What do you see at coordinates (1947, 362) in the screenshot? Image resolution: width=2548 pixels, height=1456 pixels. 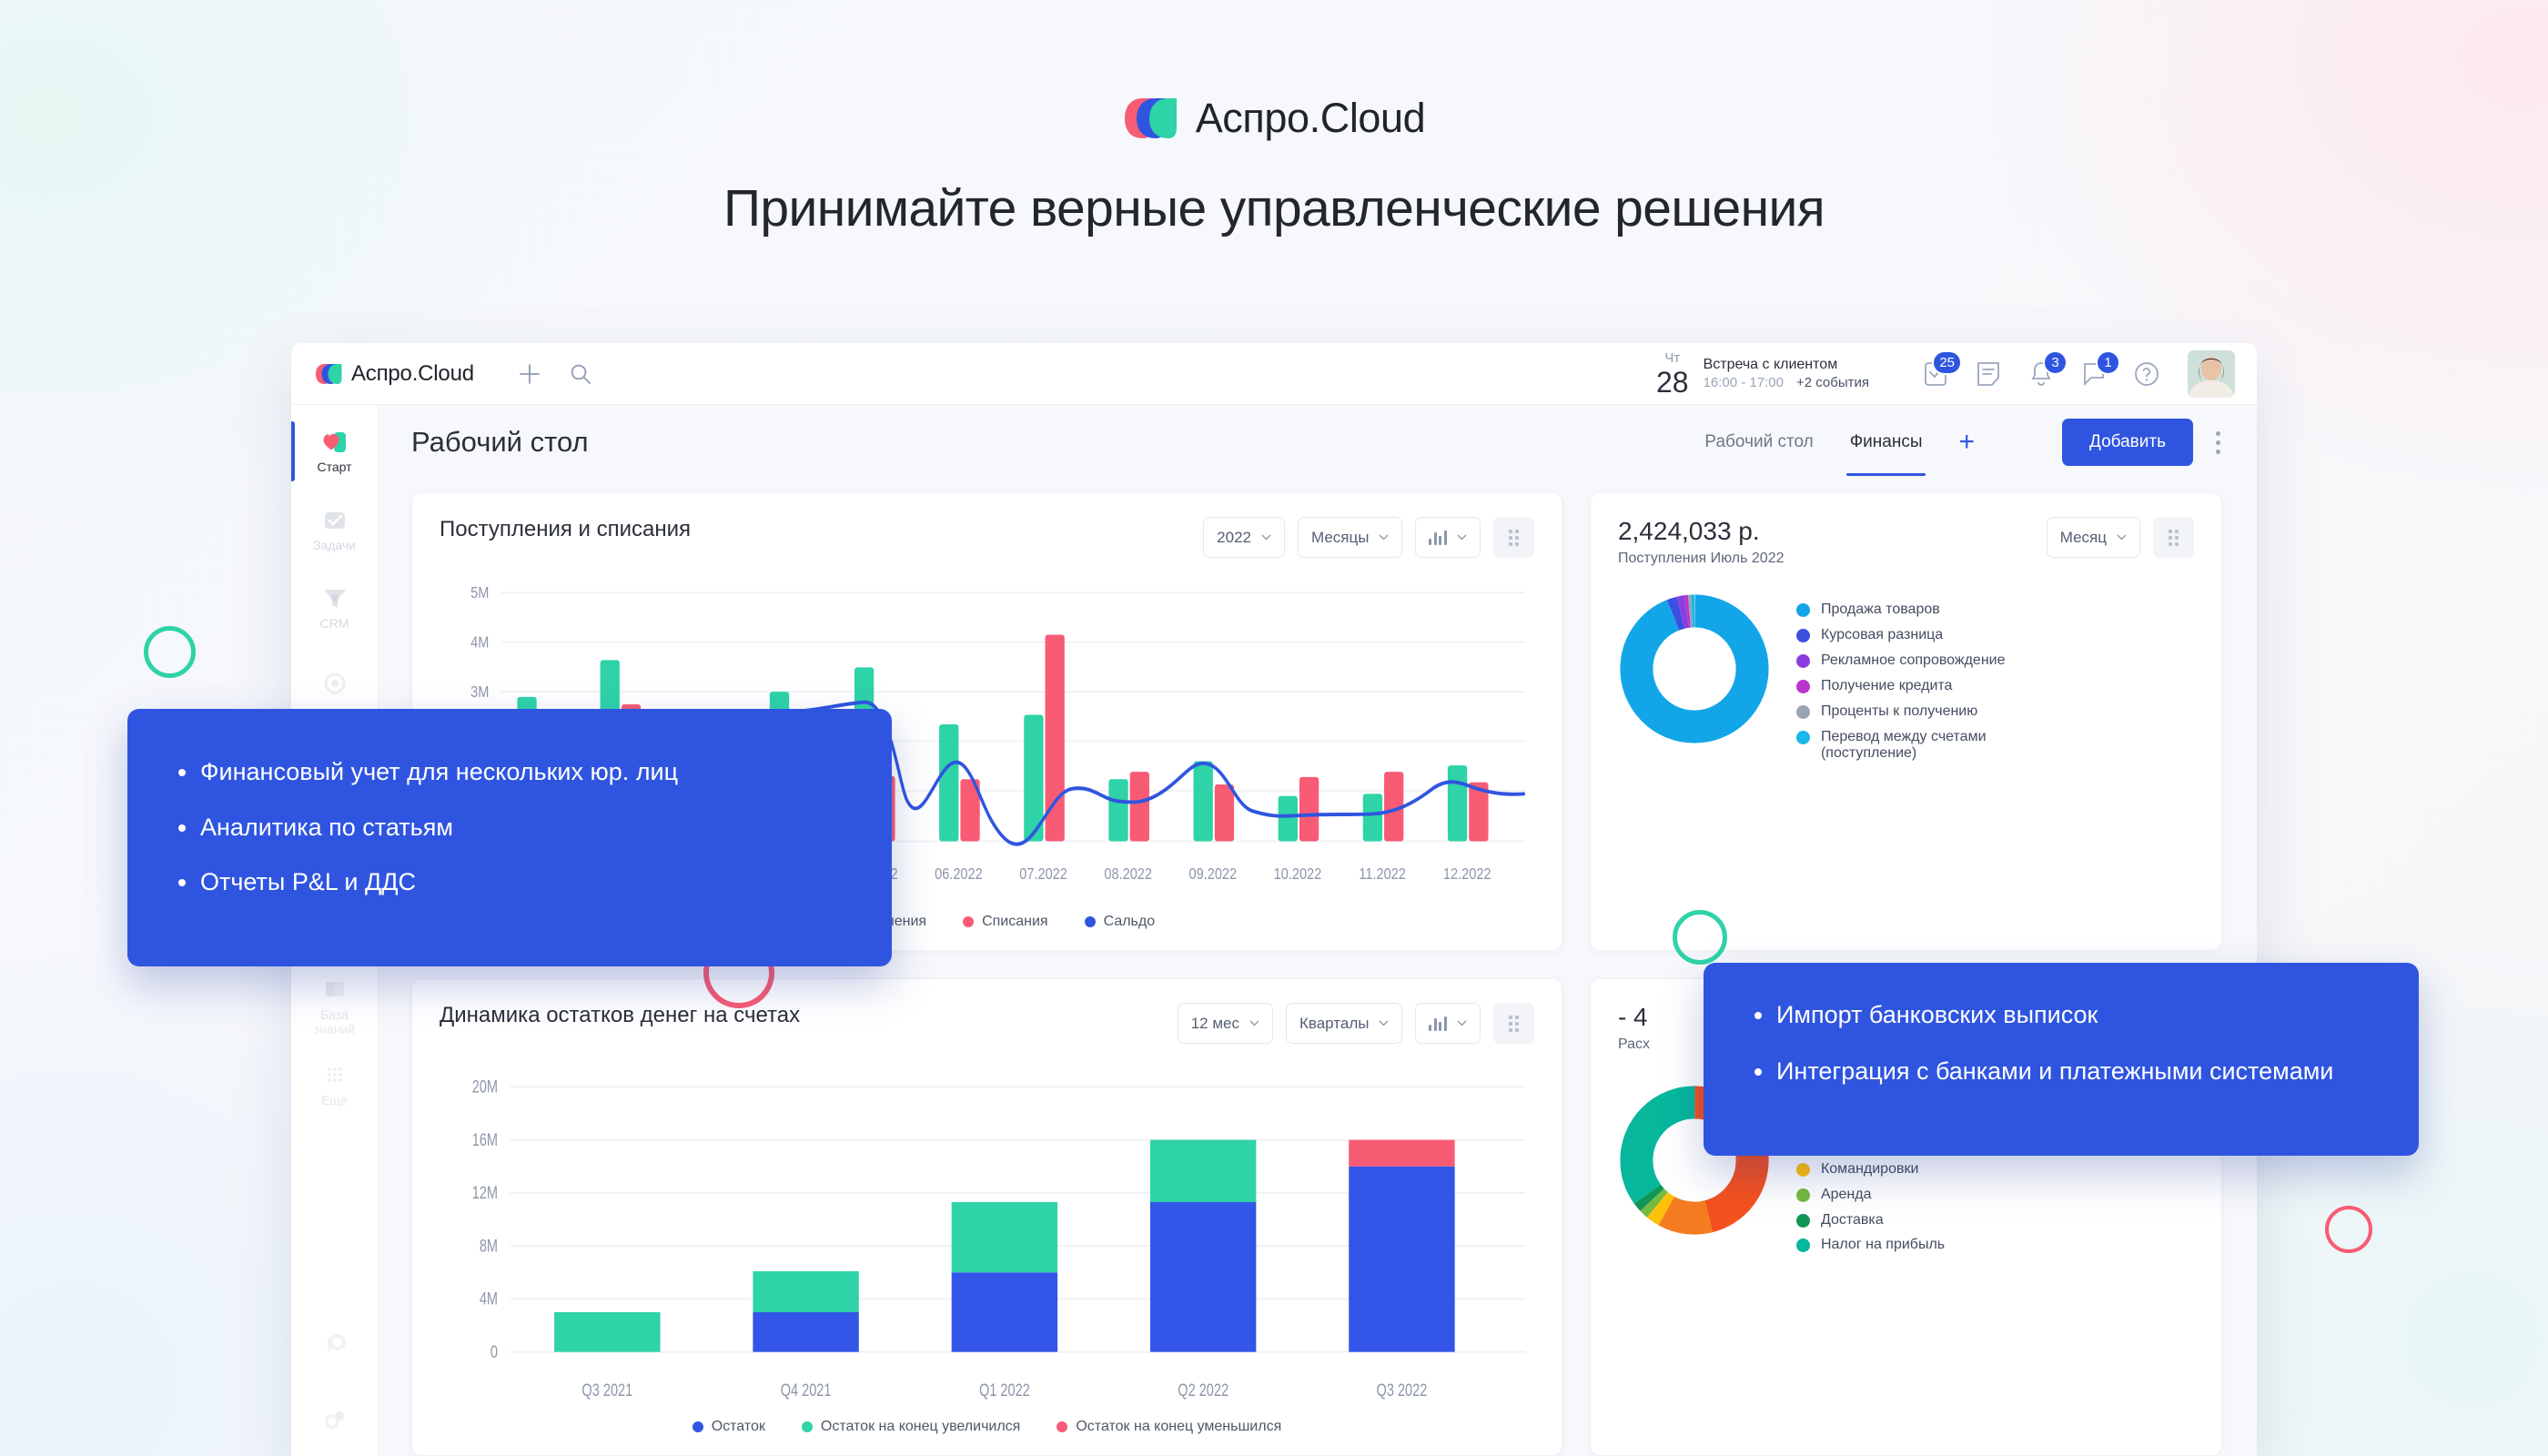 I see `tasks-badge: 25` at bounding box center [1947, 362].